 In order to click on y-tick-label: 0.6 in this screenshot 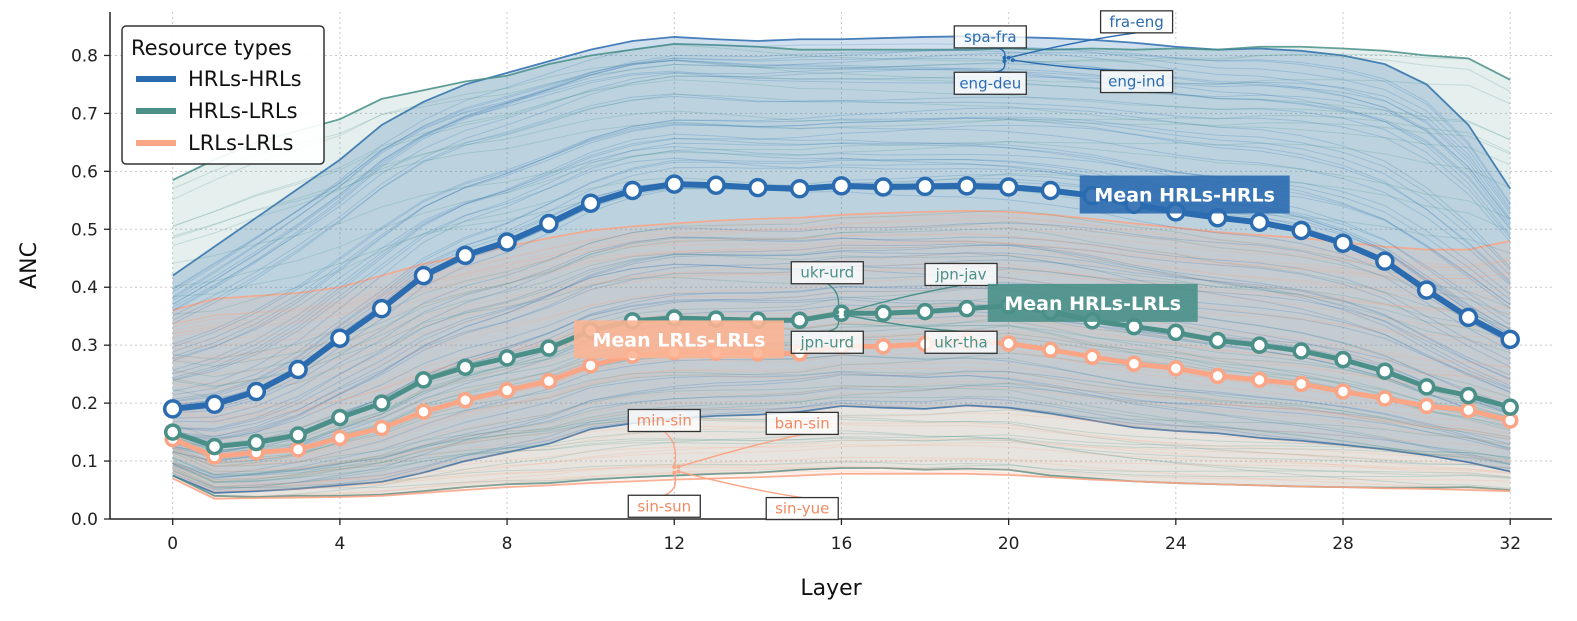, I will do `click(84, 172)`.